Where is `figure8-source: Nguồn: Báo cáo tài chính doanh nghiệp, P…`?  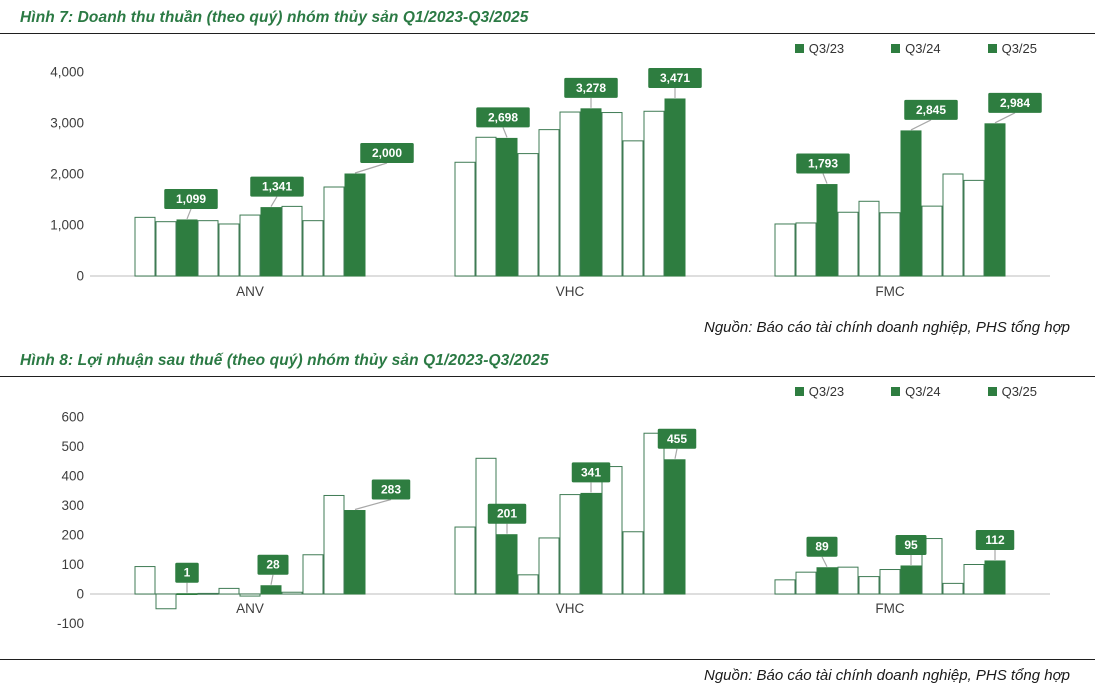
figure8-source: Nguồn: Báo cáo tài chính doanh nghiệp, P… is located at coordinates (887, 675).